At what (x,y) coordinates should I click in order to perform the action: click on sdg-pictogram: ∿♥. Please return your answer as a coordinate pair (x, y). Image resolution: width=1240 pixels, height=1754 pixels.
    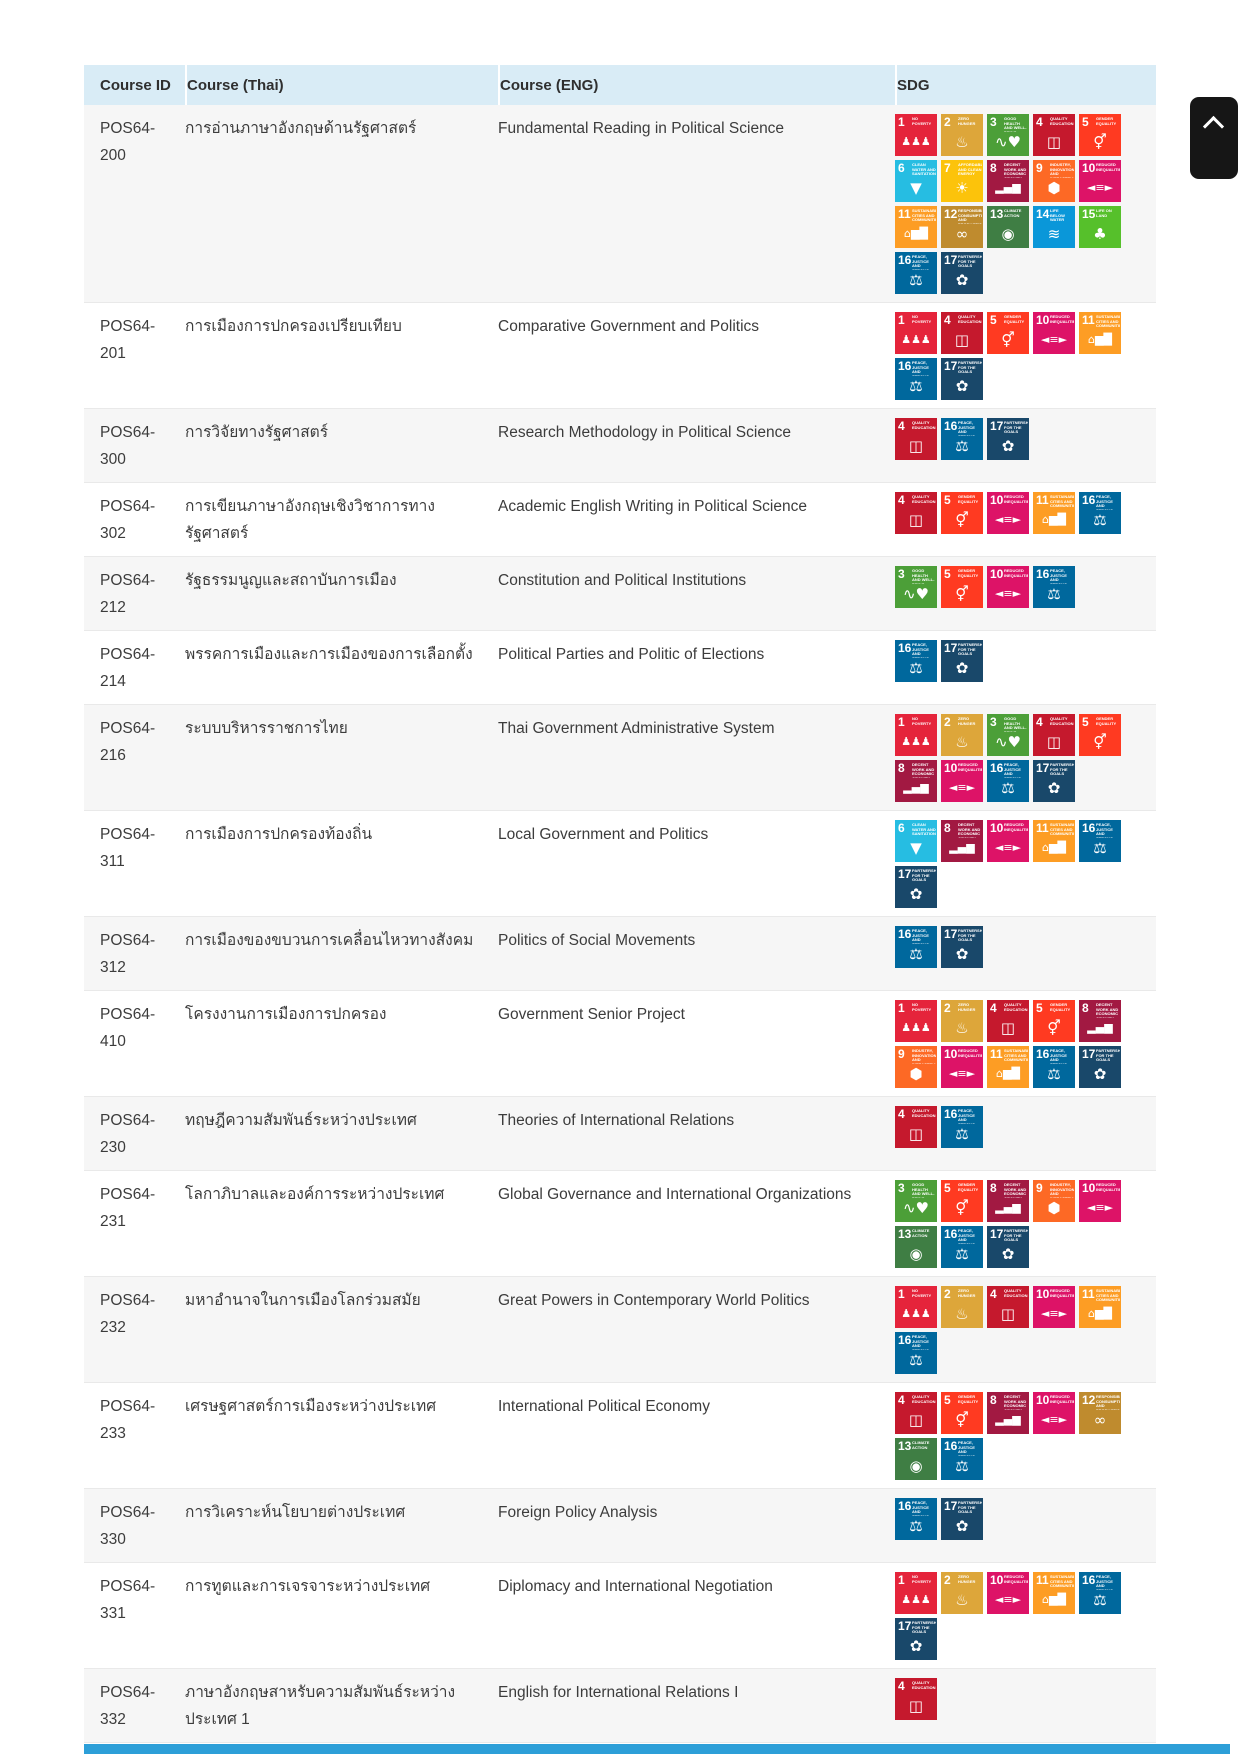
    Looking at the image, I should click on (915, 594).